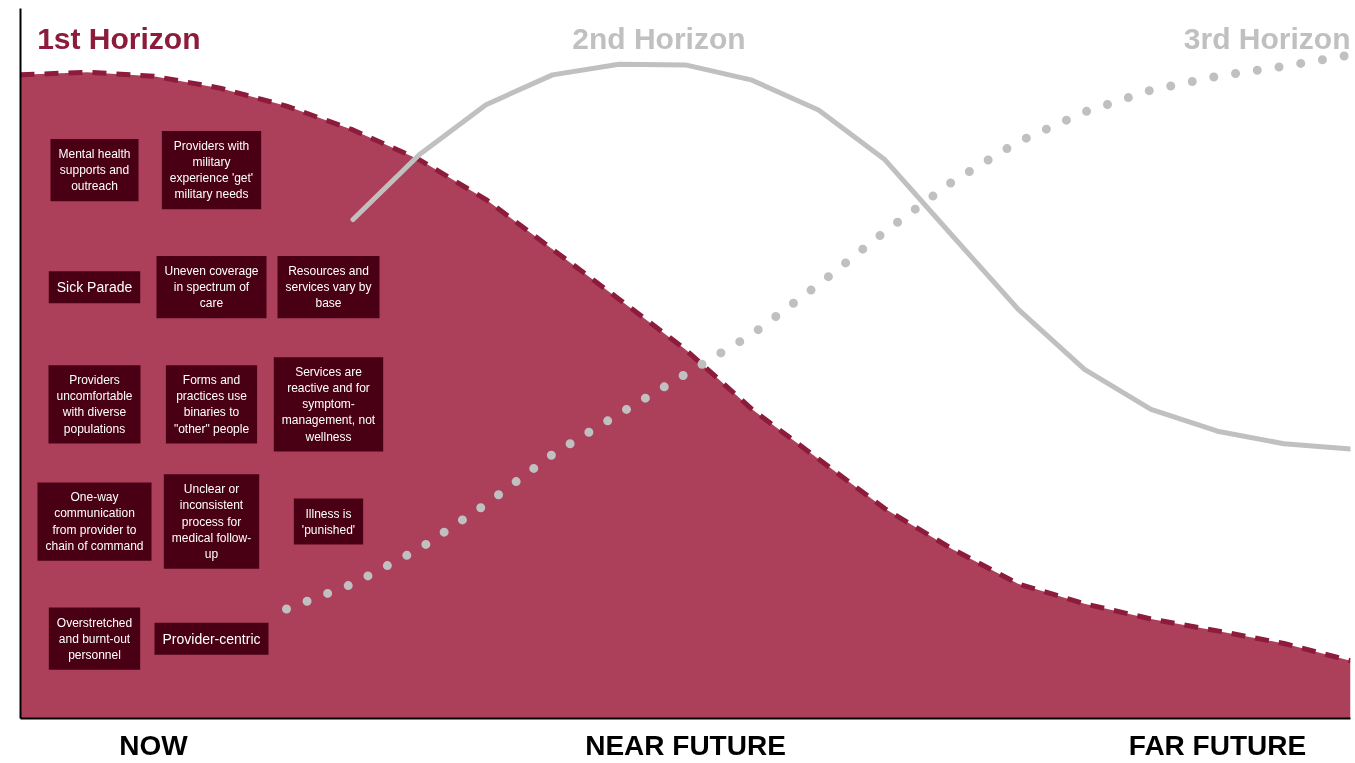 The width and height of the screenshot is (1355, 763). Describe the element at coordinates (119, 38) in the screenshot. I see `series-label: 1st Horizon` at that location.